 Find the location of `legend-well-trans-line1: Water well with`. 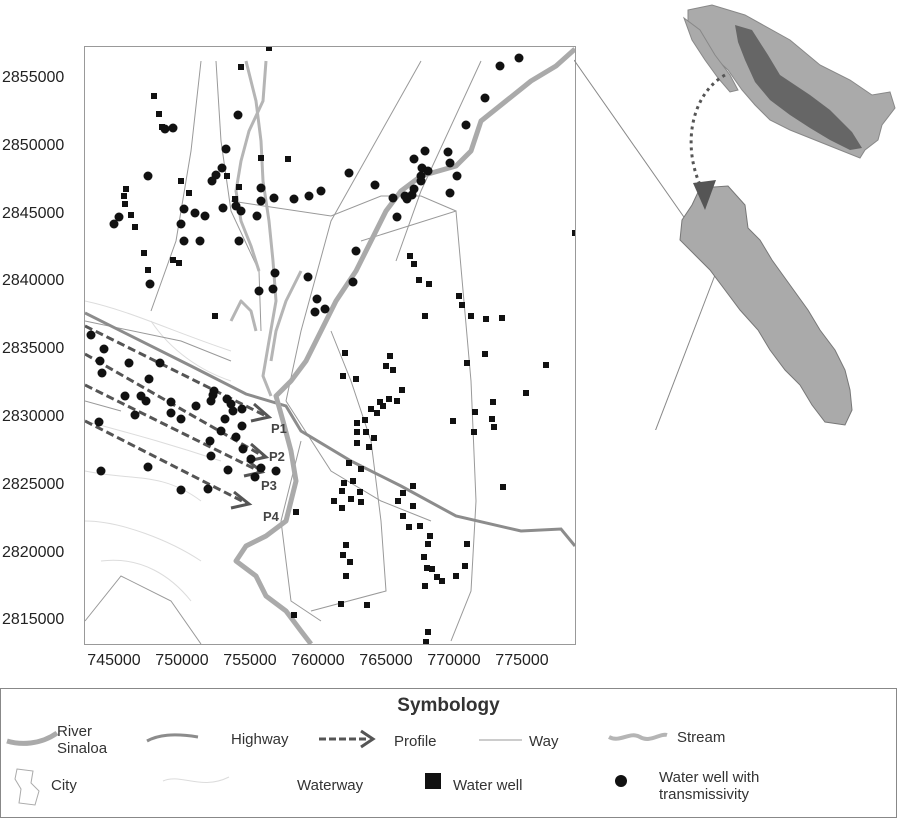

legend-well-trans-line1: Water well with is located at coordinates (709, 777).